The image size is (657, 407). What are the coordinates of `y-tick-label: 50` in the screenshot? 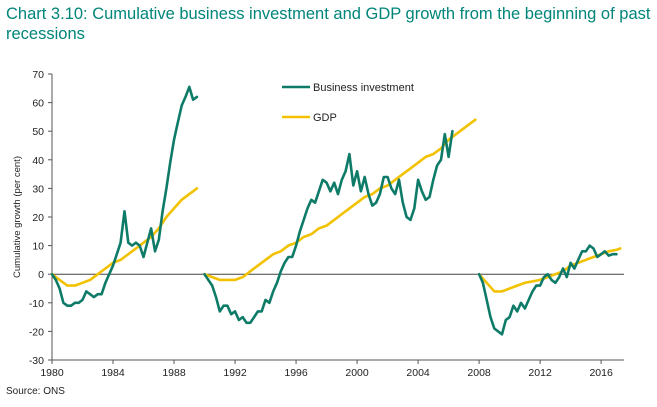 It's located at (38, 132).